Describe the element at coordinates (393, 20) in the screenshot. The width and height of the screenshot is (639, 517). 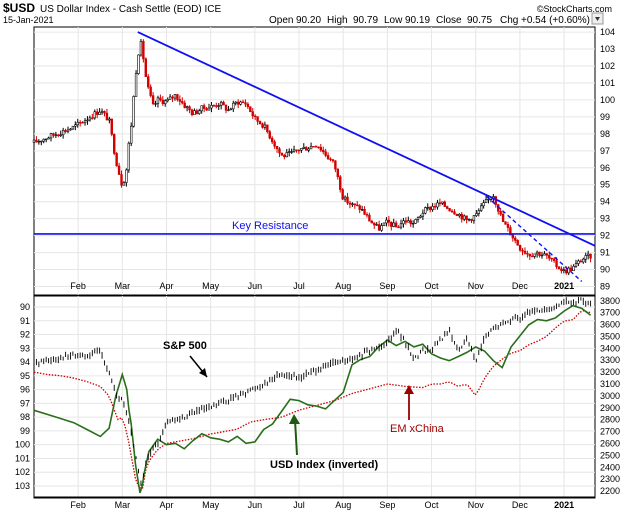
I see `quote-low-label: Low` at that location.